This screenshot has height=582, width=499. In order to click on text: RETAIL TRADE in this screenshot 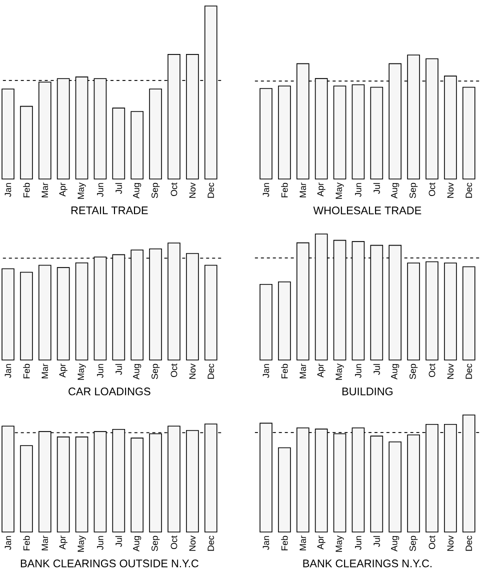, I will do `click(109, 210)`.